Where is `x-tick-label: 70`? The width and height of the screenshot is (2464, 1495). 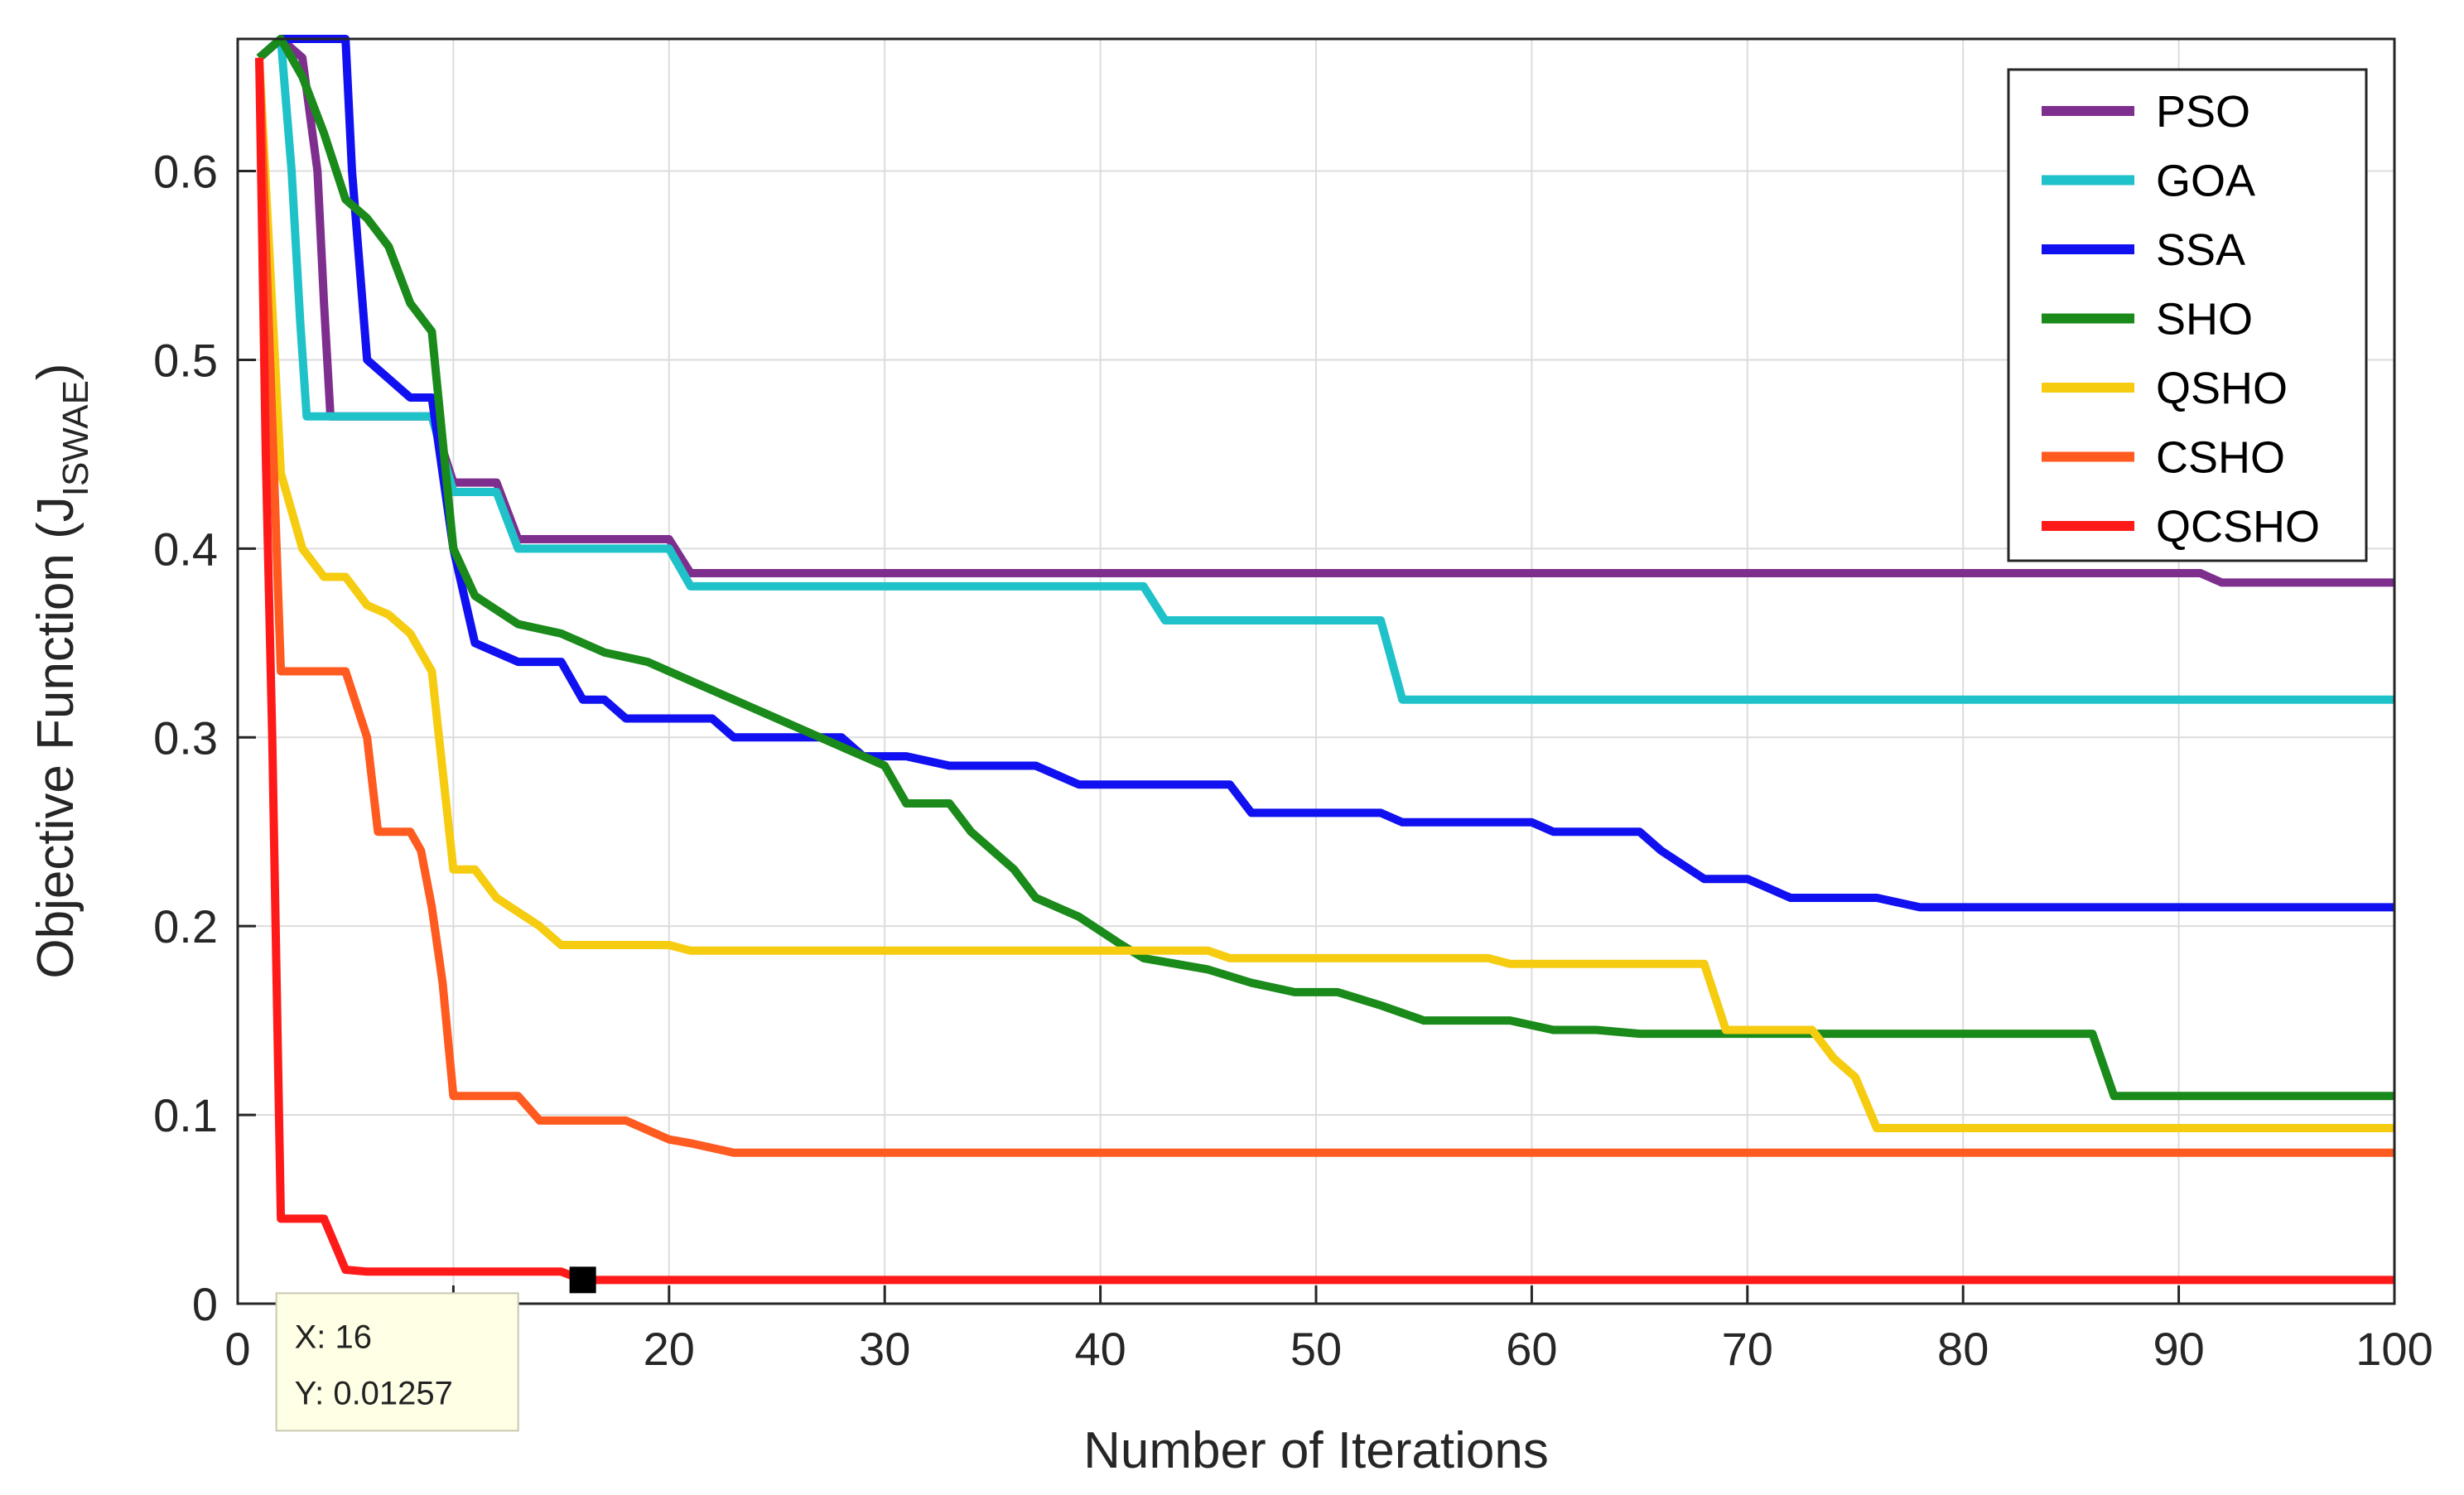
x-tick-label: 70 is located at coordinates (1747, 1349).